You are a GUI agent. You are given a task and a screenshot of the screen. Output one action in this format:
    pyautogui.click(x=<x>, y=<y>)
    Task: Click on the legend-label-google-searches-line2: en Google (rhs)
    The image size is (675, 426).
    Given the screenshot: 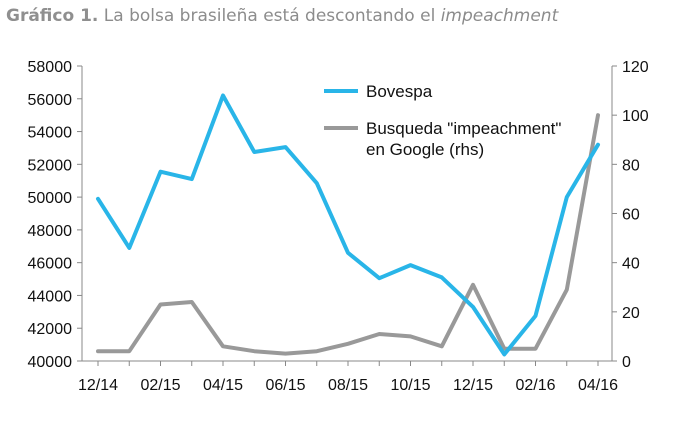 What is the action you would take?
    pyautogui.click(x=425, y=149)
    